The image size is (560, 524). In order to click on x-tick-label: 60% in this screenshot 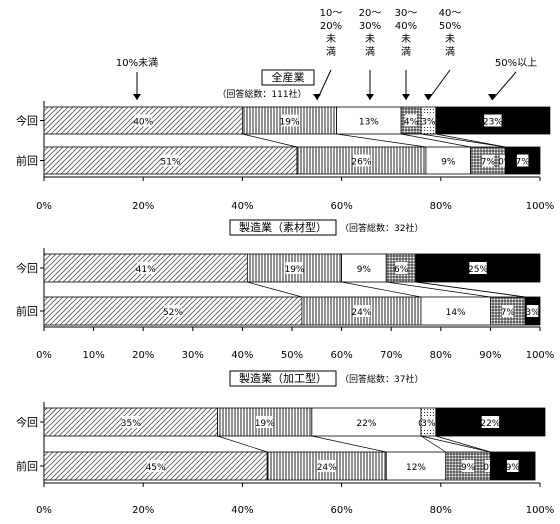, I will do `click(341, 206)`.